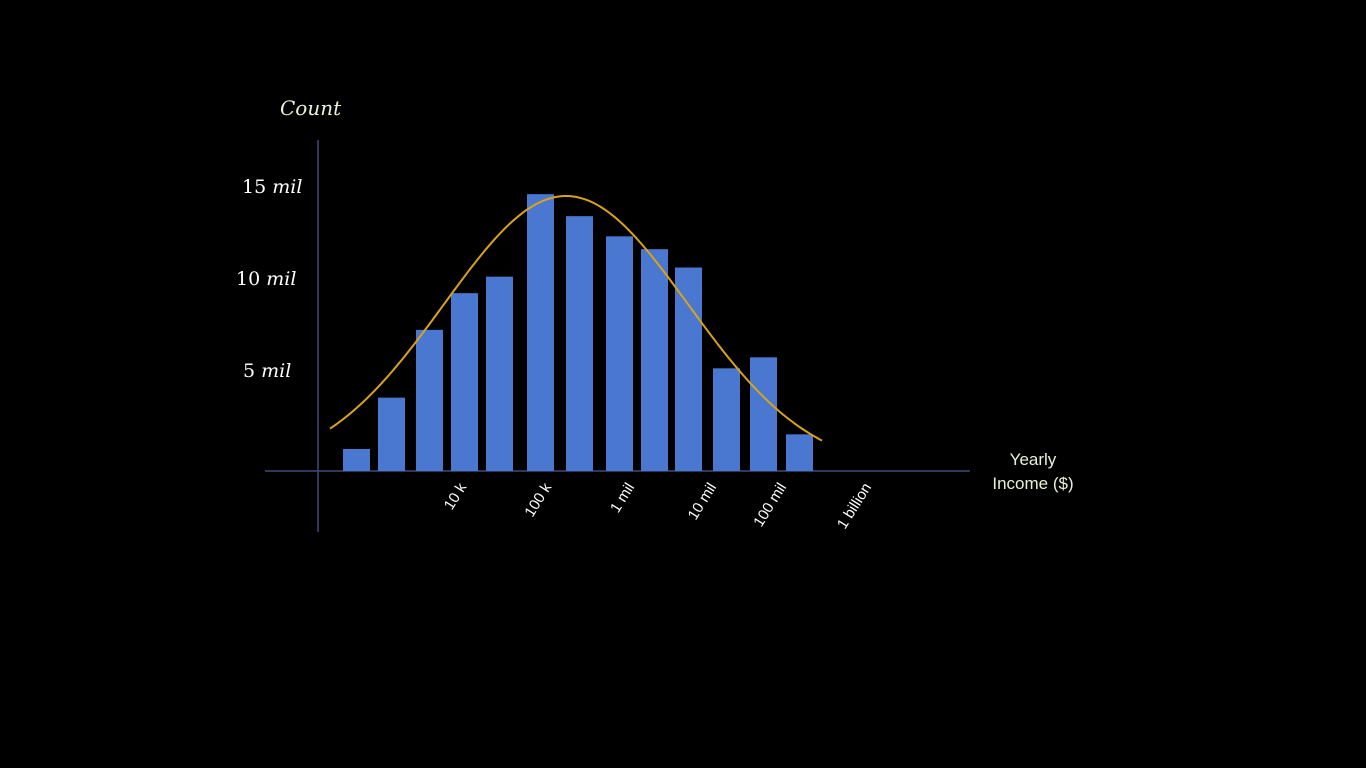 This screenshot has height=768, width=1366. I want to click on x-axis-title: Yearly Income ($), so click(1033, 472).